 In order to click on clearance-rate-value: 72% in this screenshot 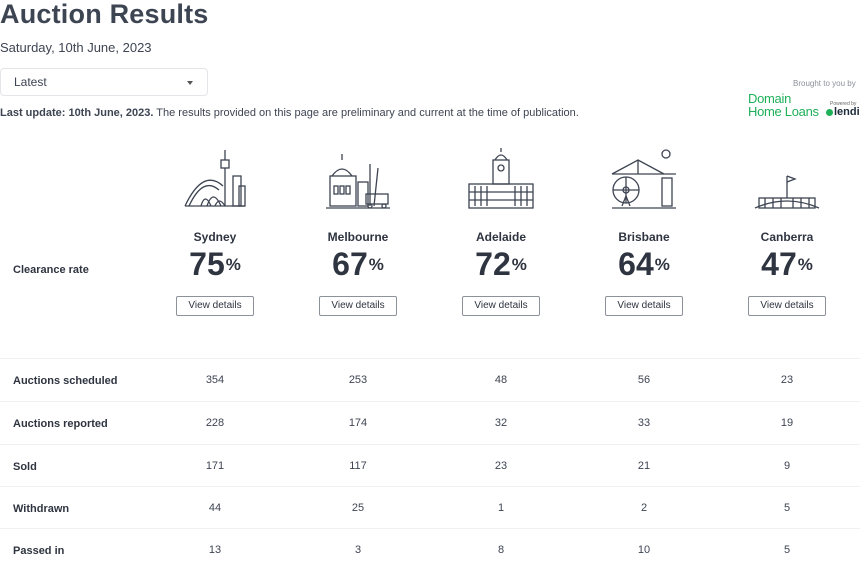, I will do `click(501, 264)`.